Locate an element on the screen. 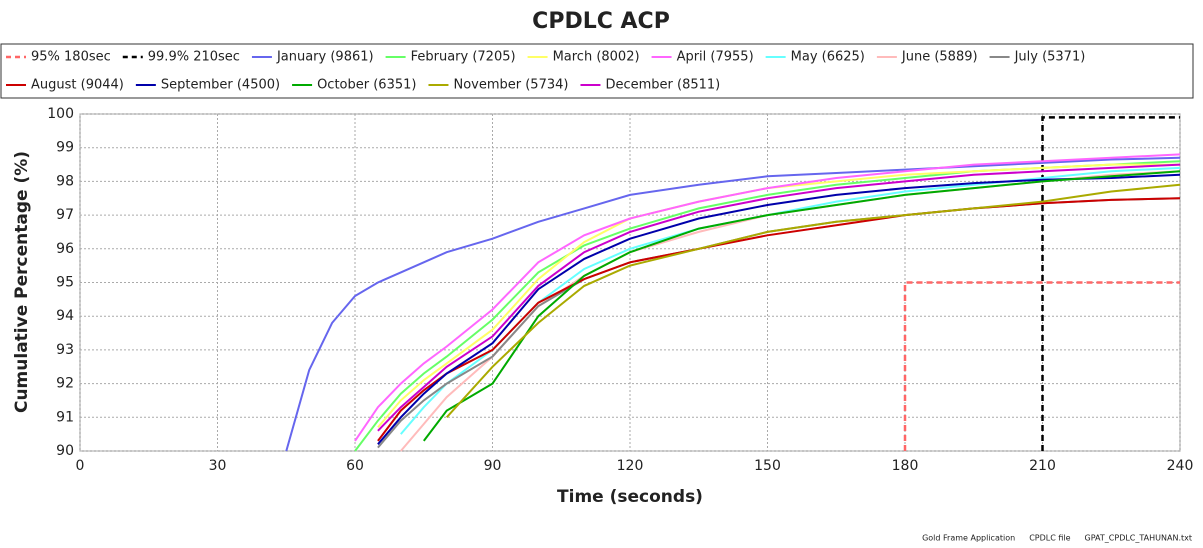 This screenshot has width=1203, height=548. x-tick-label: 60 is located at coordinates (355, 466).